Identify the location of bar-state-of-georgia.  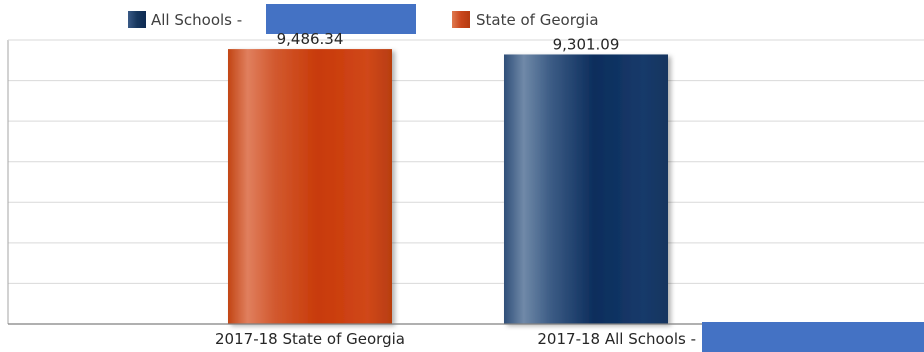
(310, 187).